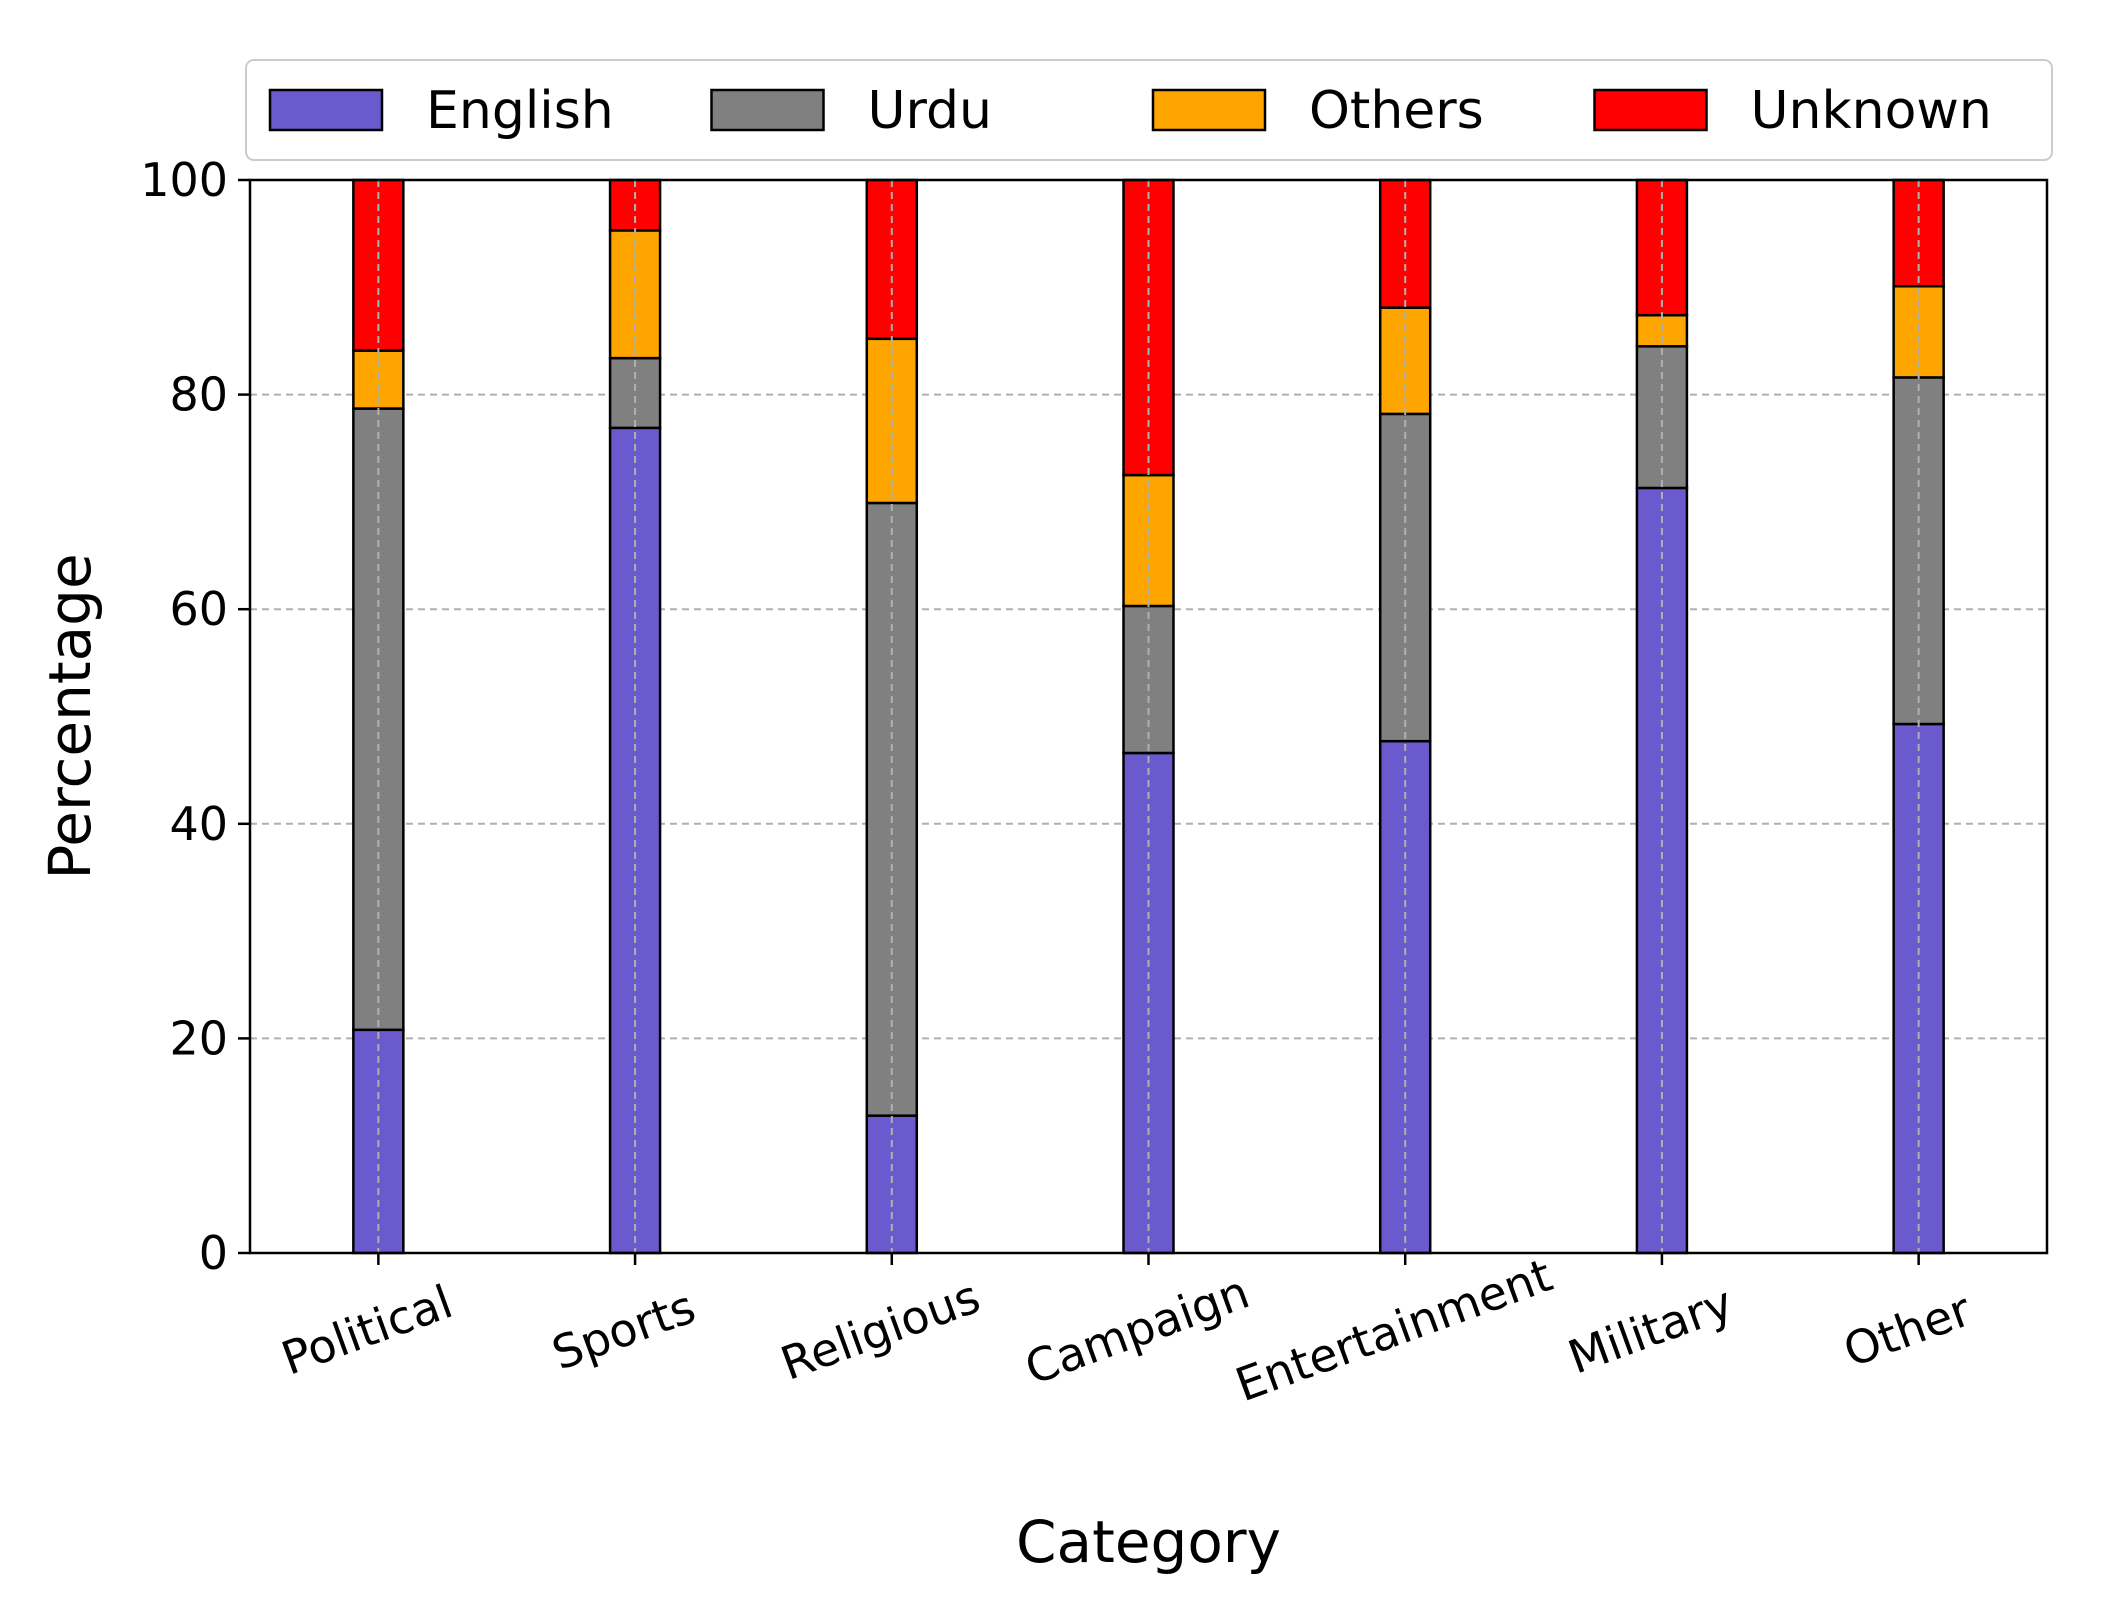 The image size is (2125, 1600). I want to click on y-tick-label: 40, so click(198, 824).